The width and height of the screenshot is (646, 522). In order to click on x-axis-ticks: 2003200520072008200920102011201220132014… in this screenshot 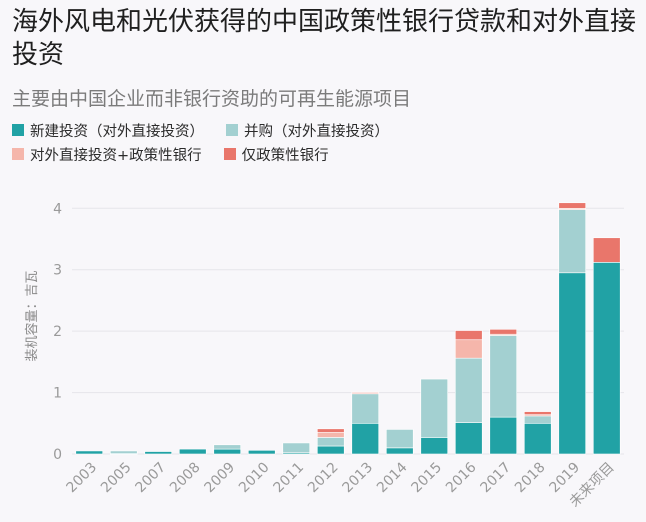, I will do `click(341, 484)`.